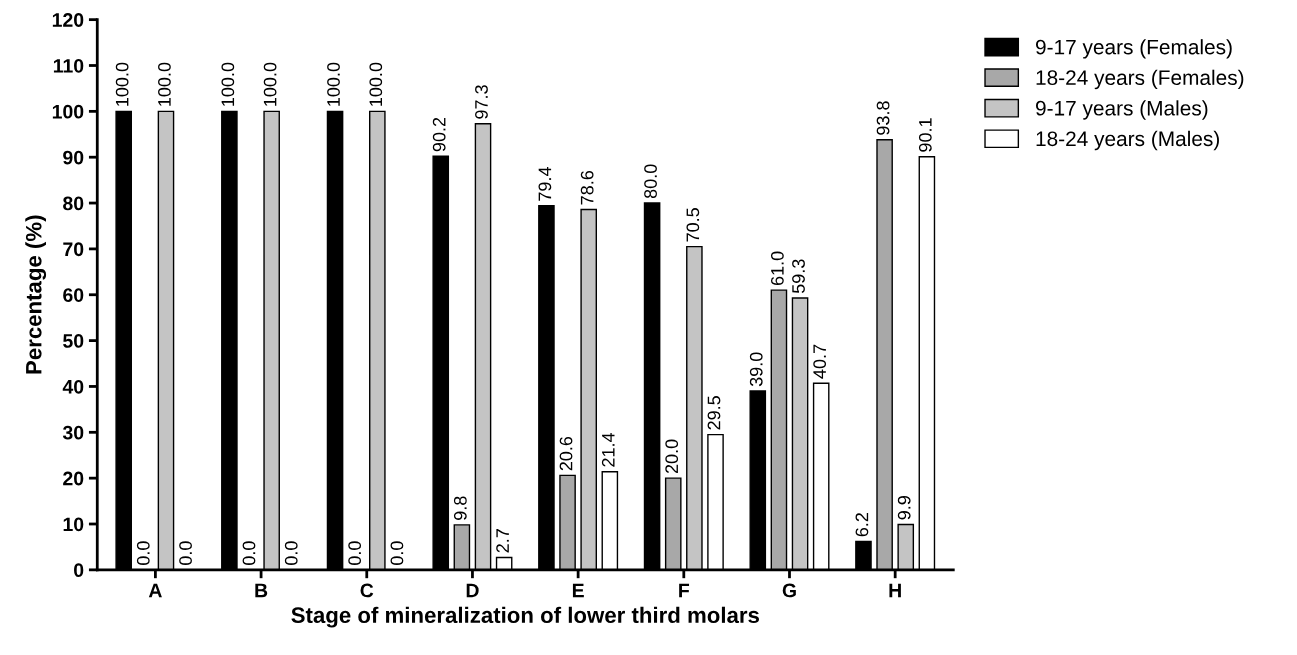 Image resolution: width=1297 pixels, height=655 pixels. What do you see at coordinates (608, 449) in the screenshot?
I see `data-label: 21.4` at bounding box center [608, 449].